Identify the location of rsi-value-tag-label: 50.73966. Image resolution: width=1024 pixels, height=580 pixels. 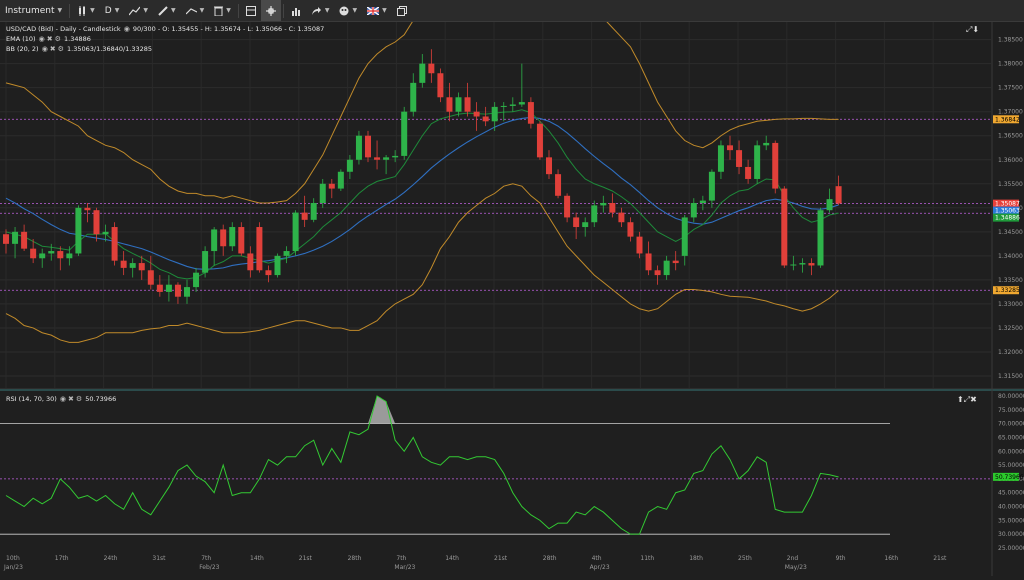
(1009, 477).